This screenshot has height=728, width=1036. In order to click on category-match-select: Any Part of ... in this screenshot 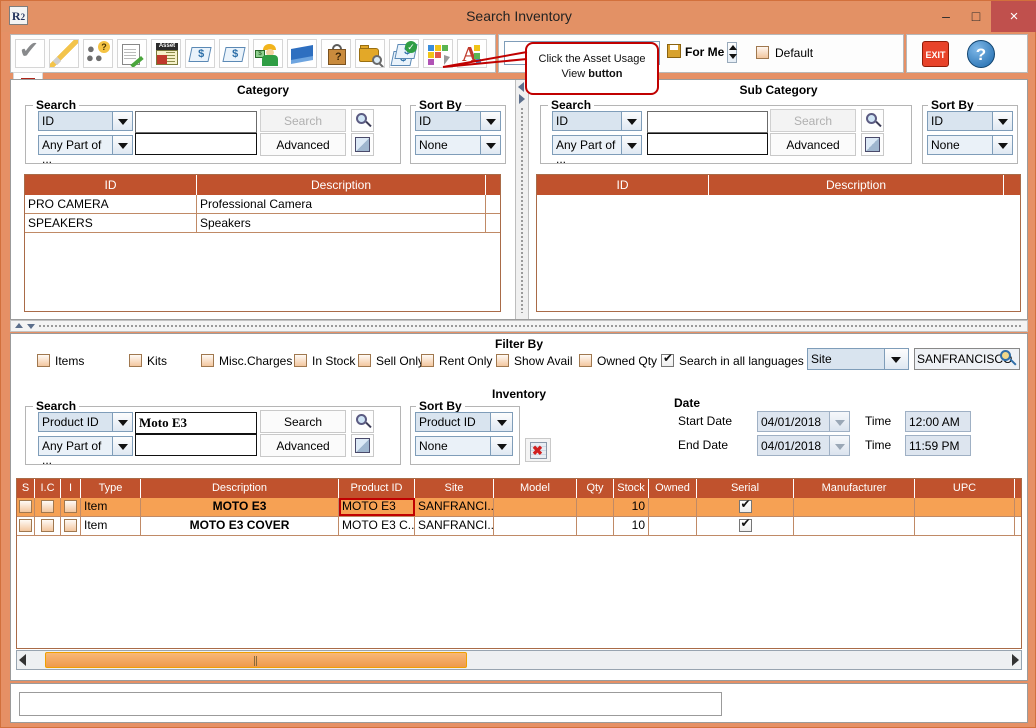, I will do `click(75, 150)`.